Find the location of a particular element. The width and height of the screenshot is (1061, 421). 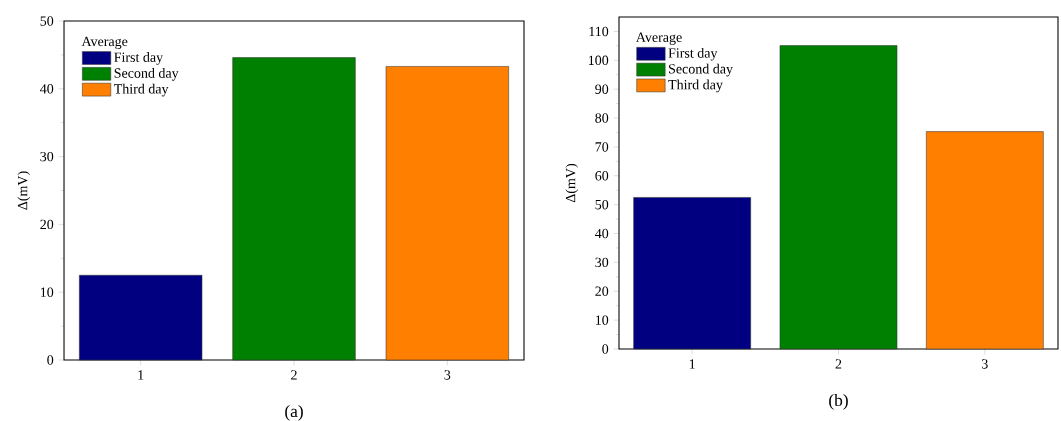

y-tick-label: 60 is located at coordinates (602, 176).